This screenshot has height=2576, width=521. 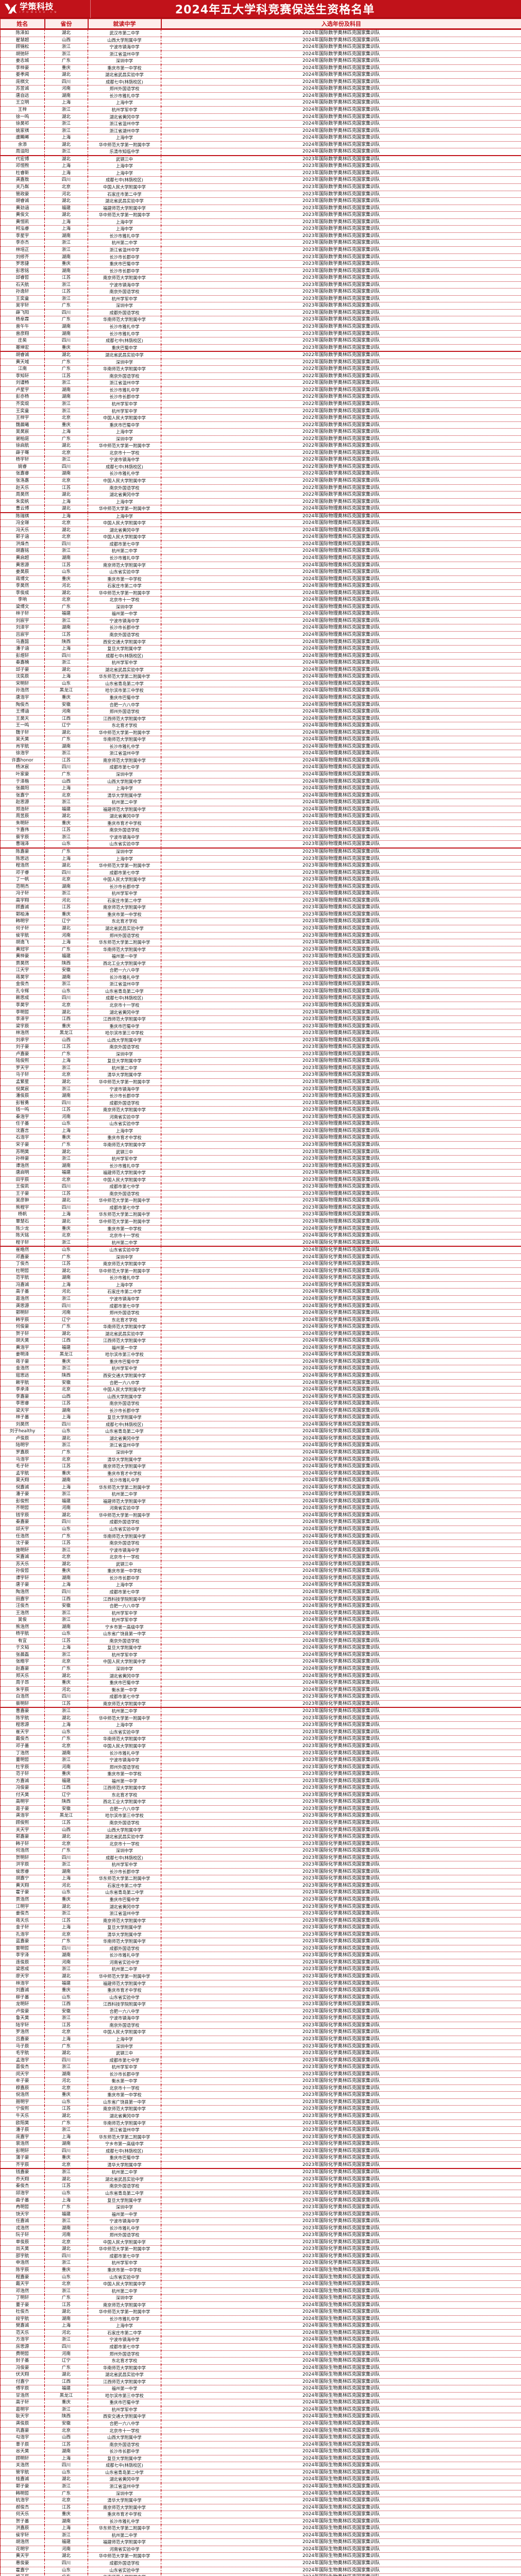 I want to click on school-cell: 宁乡市第一高级中学, so click(x=124, y=1627).